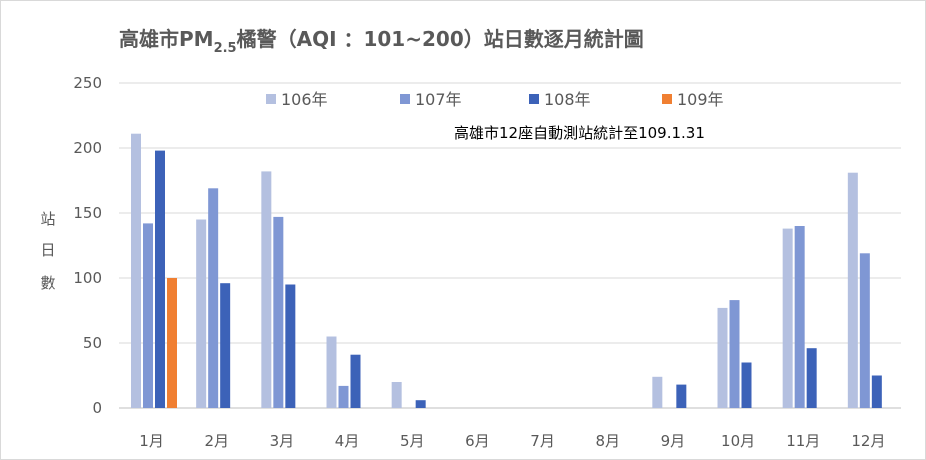 The width and height of the screenshot is (926, 460). What do you see at coordinates (567, 99) in the screenshot?
I see `legend-label: 108年` at bounding box center [567, 99].